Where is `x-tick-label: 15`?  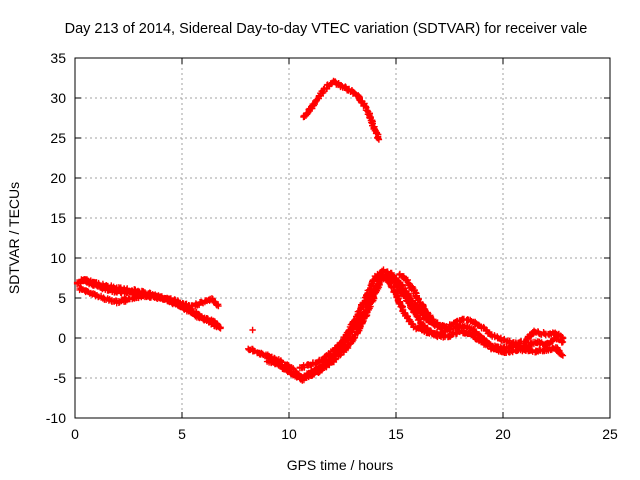 x-tick-label: 15 is located at coordinates (396, 434).